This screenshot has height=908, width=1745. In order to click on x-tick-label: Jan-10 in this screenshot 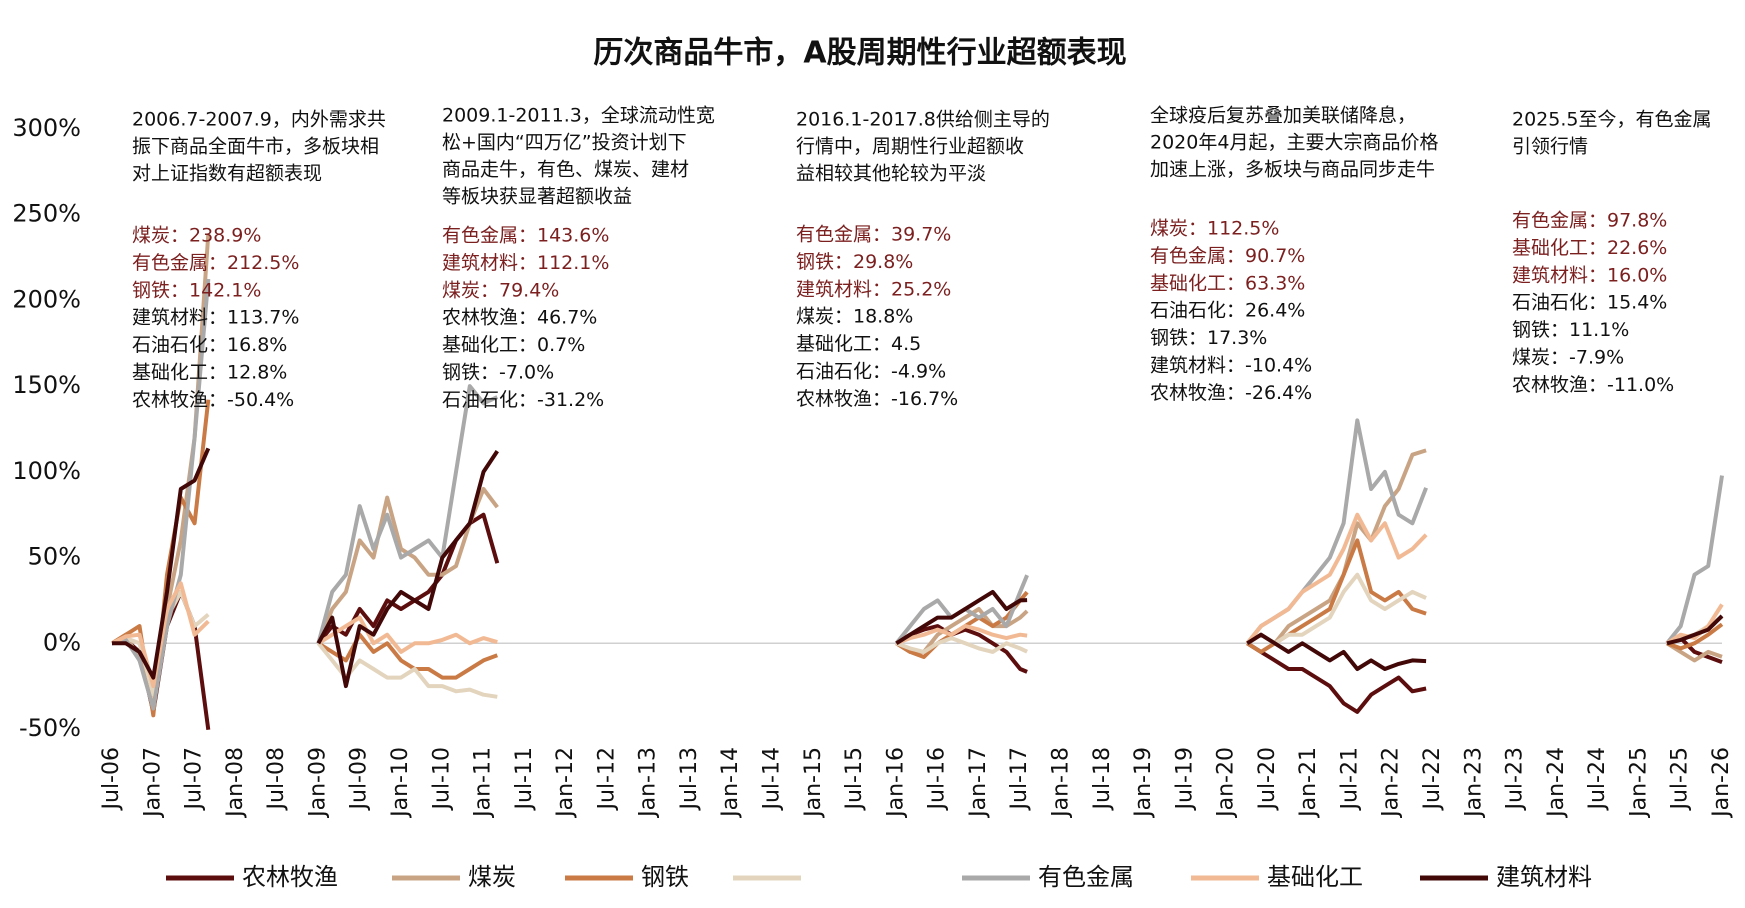, I will do `click(400, 783)`.